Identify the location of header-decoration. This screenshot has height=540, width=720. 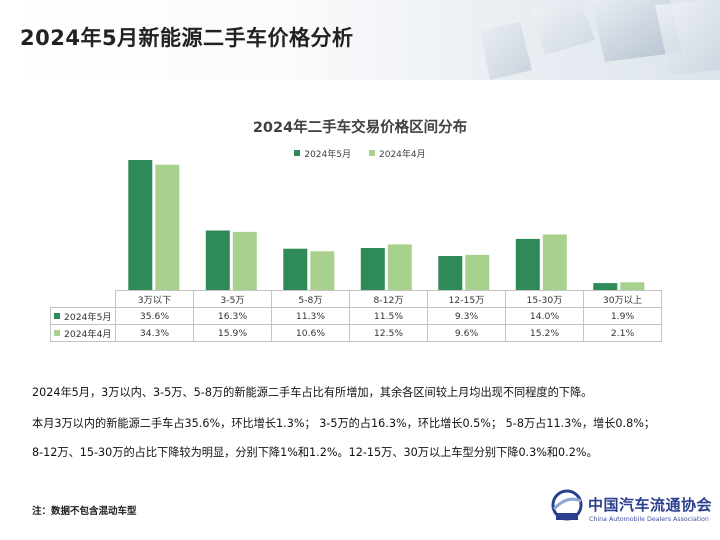
(600, 40).